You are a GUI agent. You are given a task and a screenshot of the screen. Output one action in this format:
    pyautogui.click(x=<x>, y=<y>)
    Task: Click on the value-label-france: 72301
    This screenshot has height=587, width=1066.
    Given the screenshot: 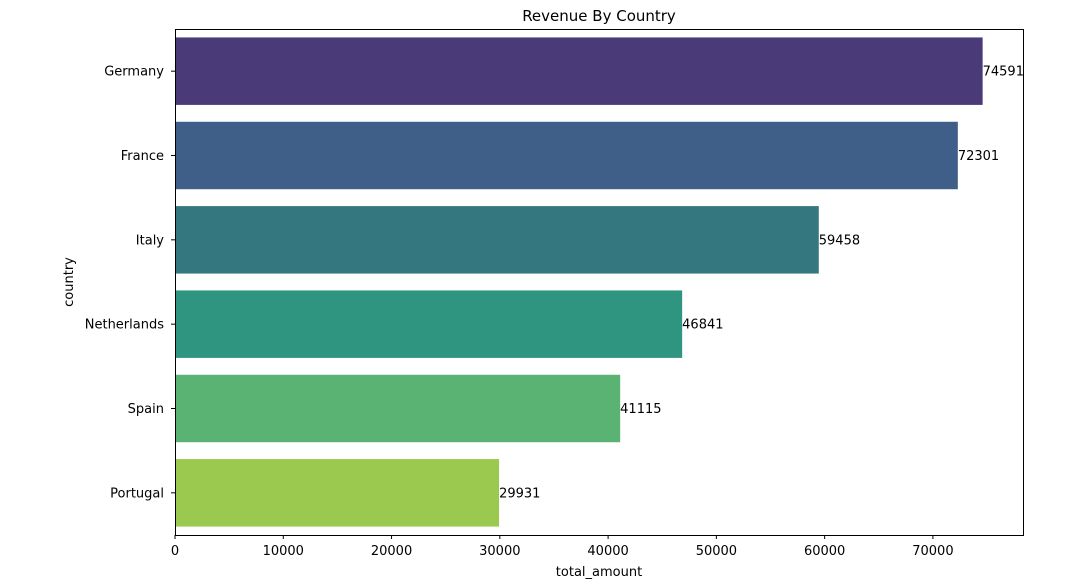 What is the action you would take?
    pyautogui.click(x=978, y=156)
    